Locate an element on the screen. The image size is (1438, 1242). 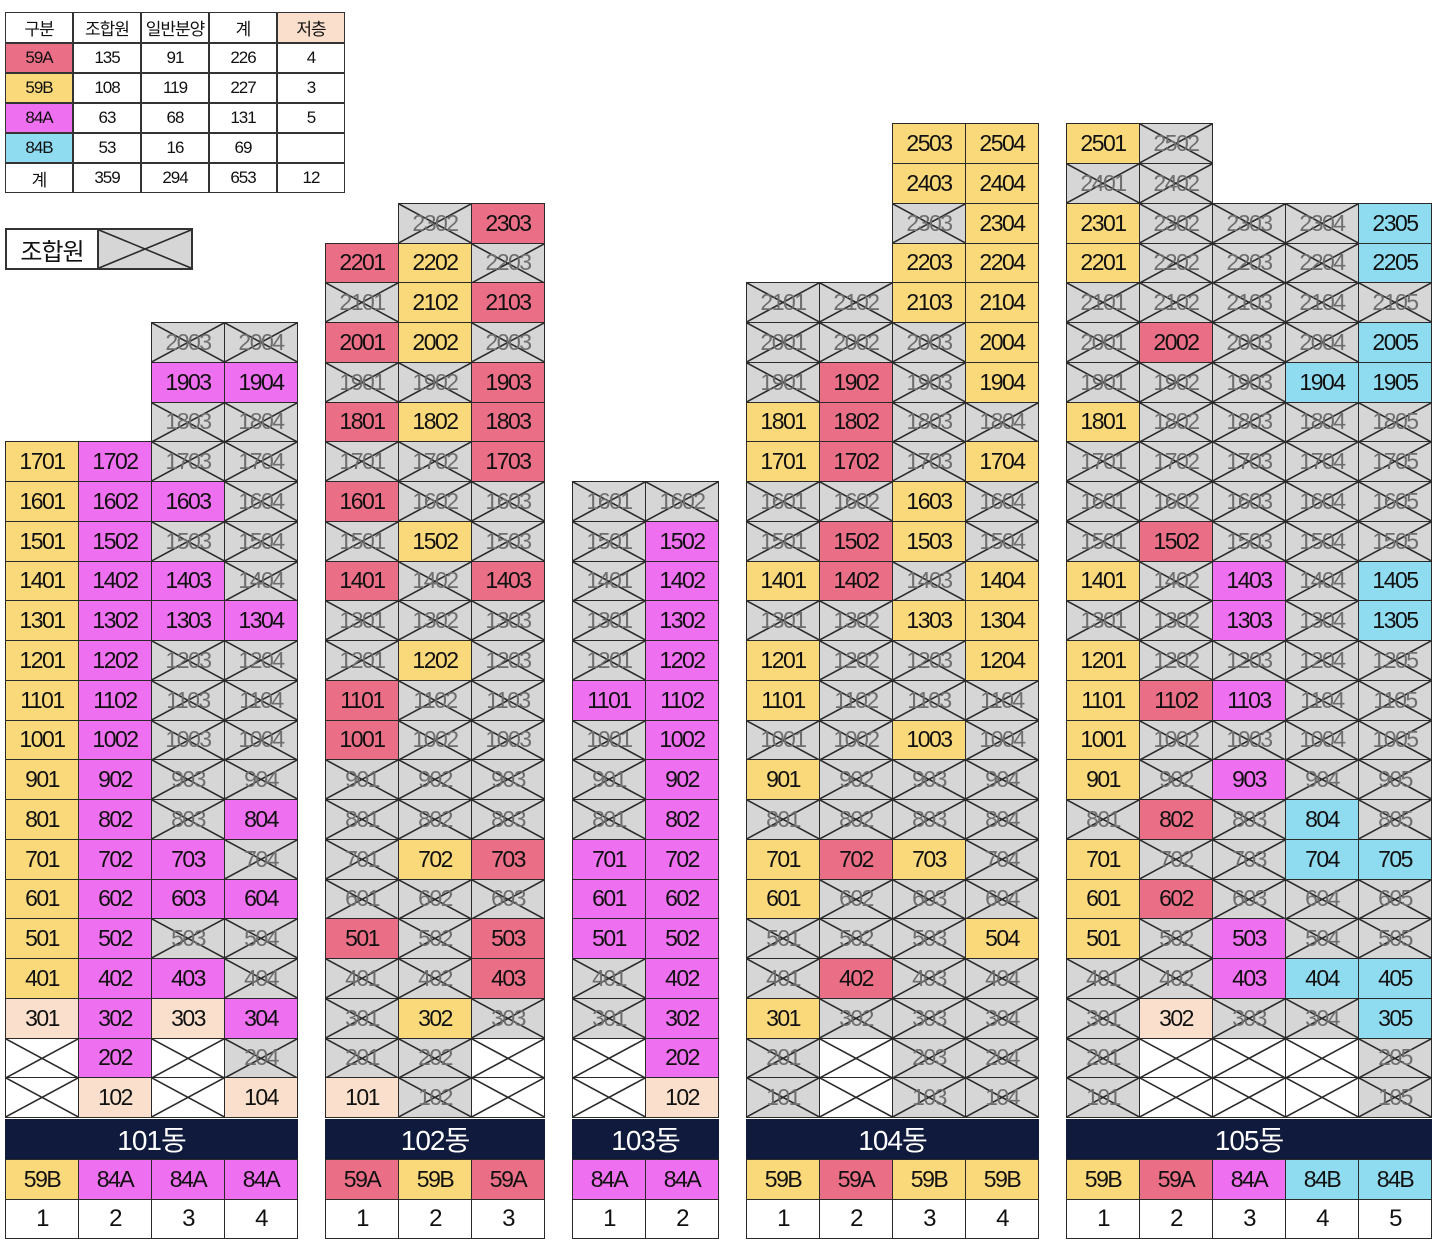
unit-number: 604 is located at coordinates (1002, 898).